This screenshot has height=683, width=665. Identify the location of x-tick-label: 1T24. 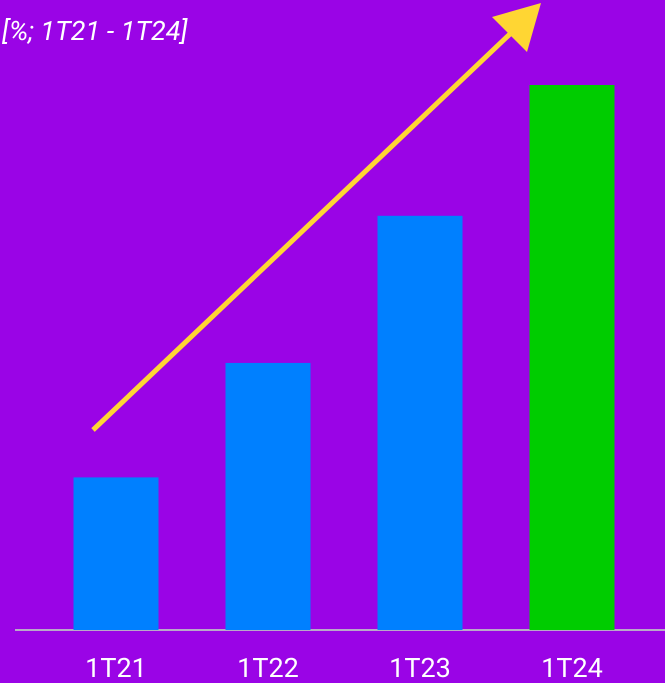
(572, 667).